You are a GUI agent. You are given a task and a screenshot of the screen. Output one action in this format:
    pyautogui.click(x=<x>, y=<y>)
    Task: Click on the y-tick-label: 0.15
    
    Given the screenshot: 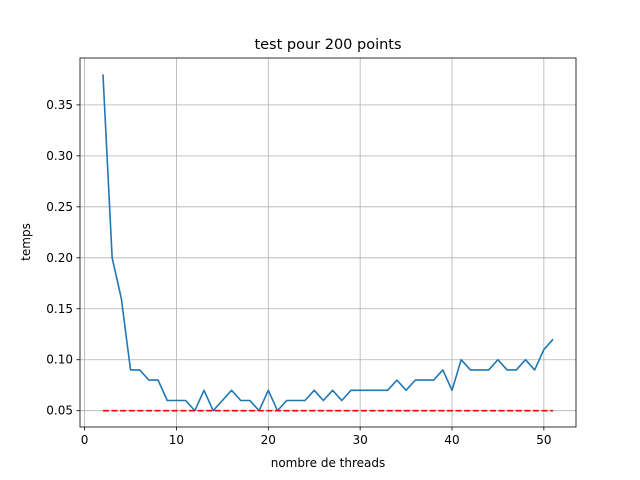 What is the action you would take?
    pyautogui.click(x=59, y=309)
    